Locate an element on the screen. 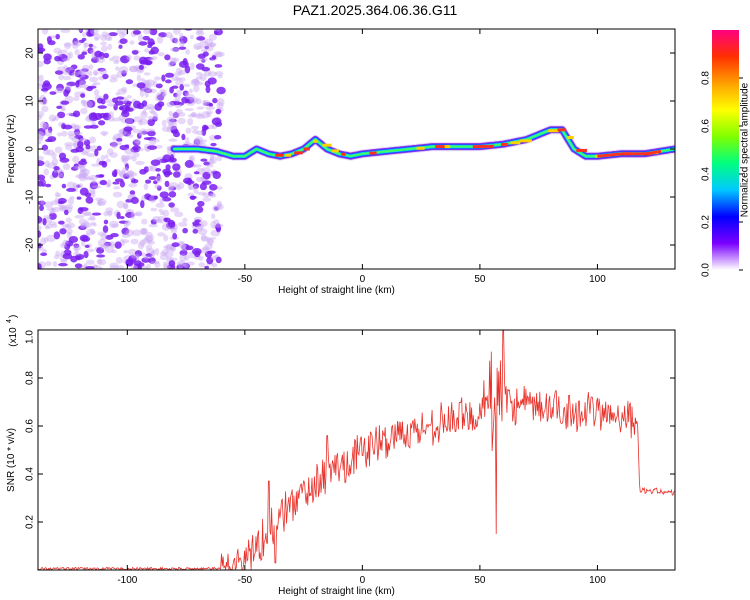 This screenshot has width=750, height=600. colorbar-tick-label: 0.4 is located at coordinates (706, 174).